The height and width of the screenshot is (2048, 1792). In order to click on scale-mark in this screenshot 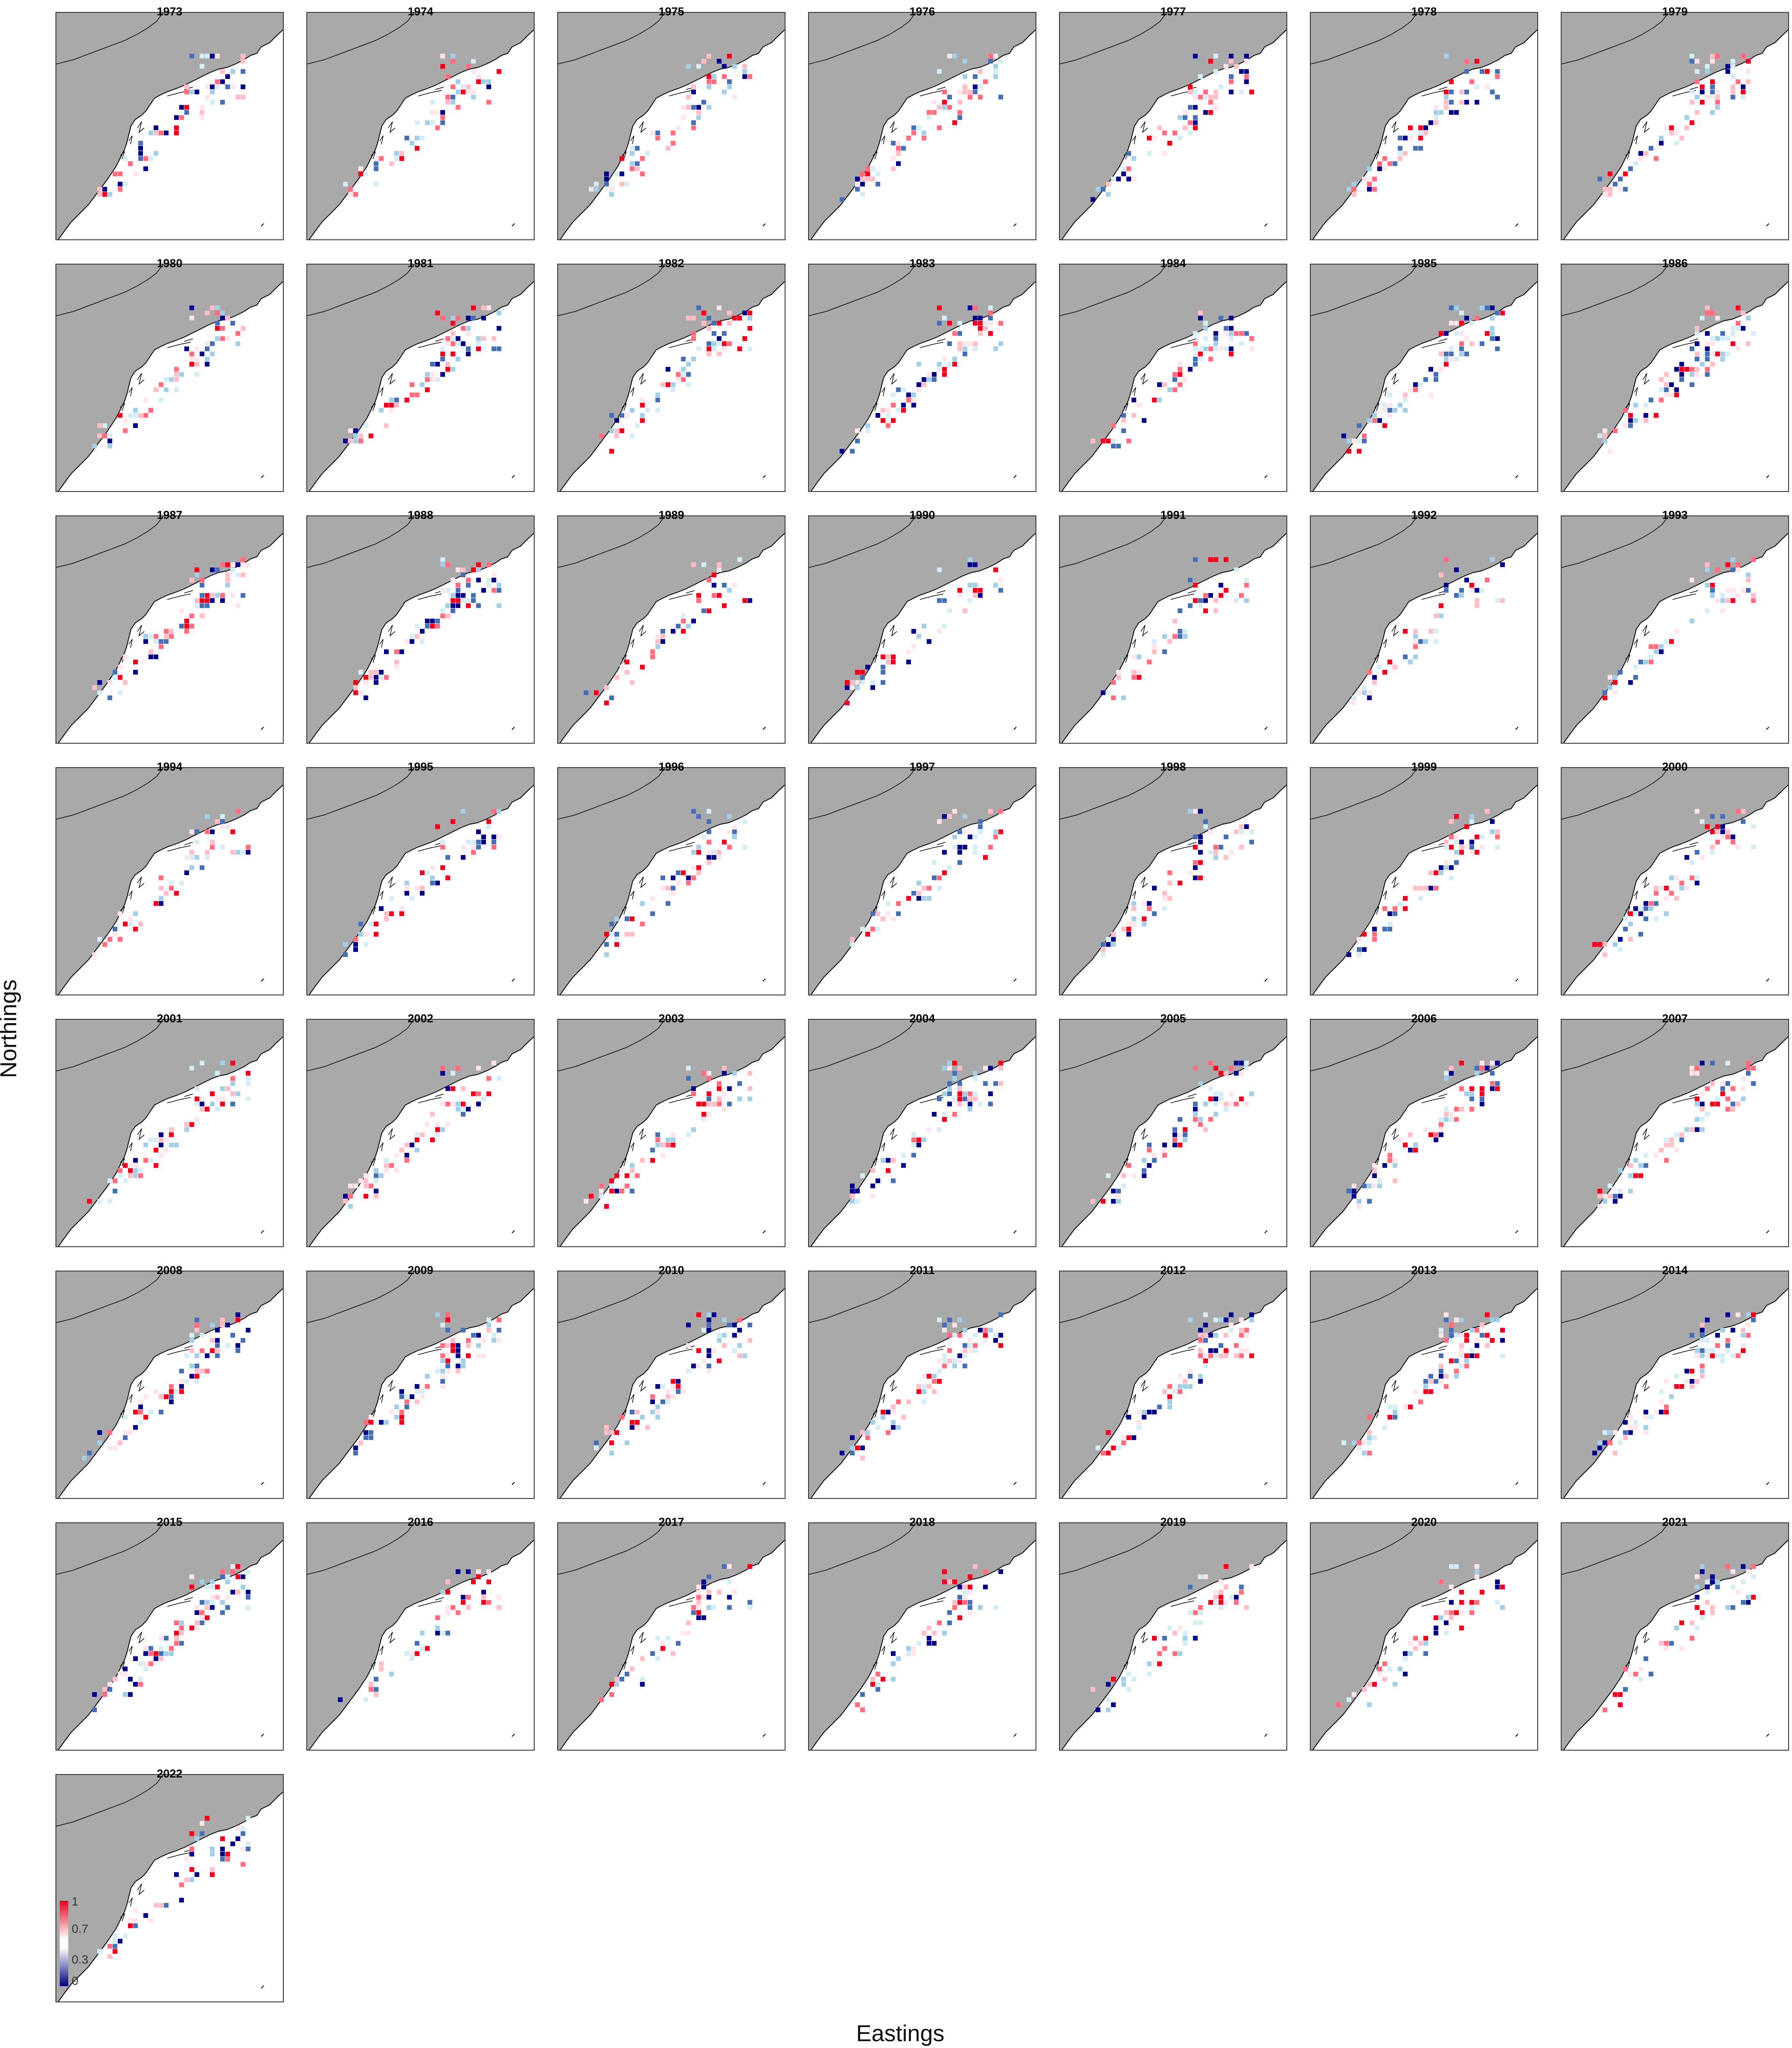, I will do `click(1015, 225)`.